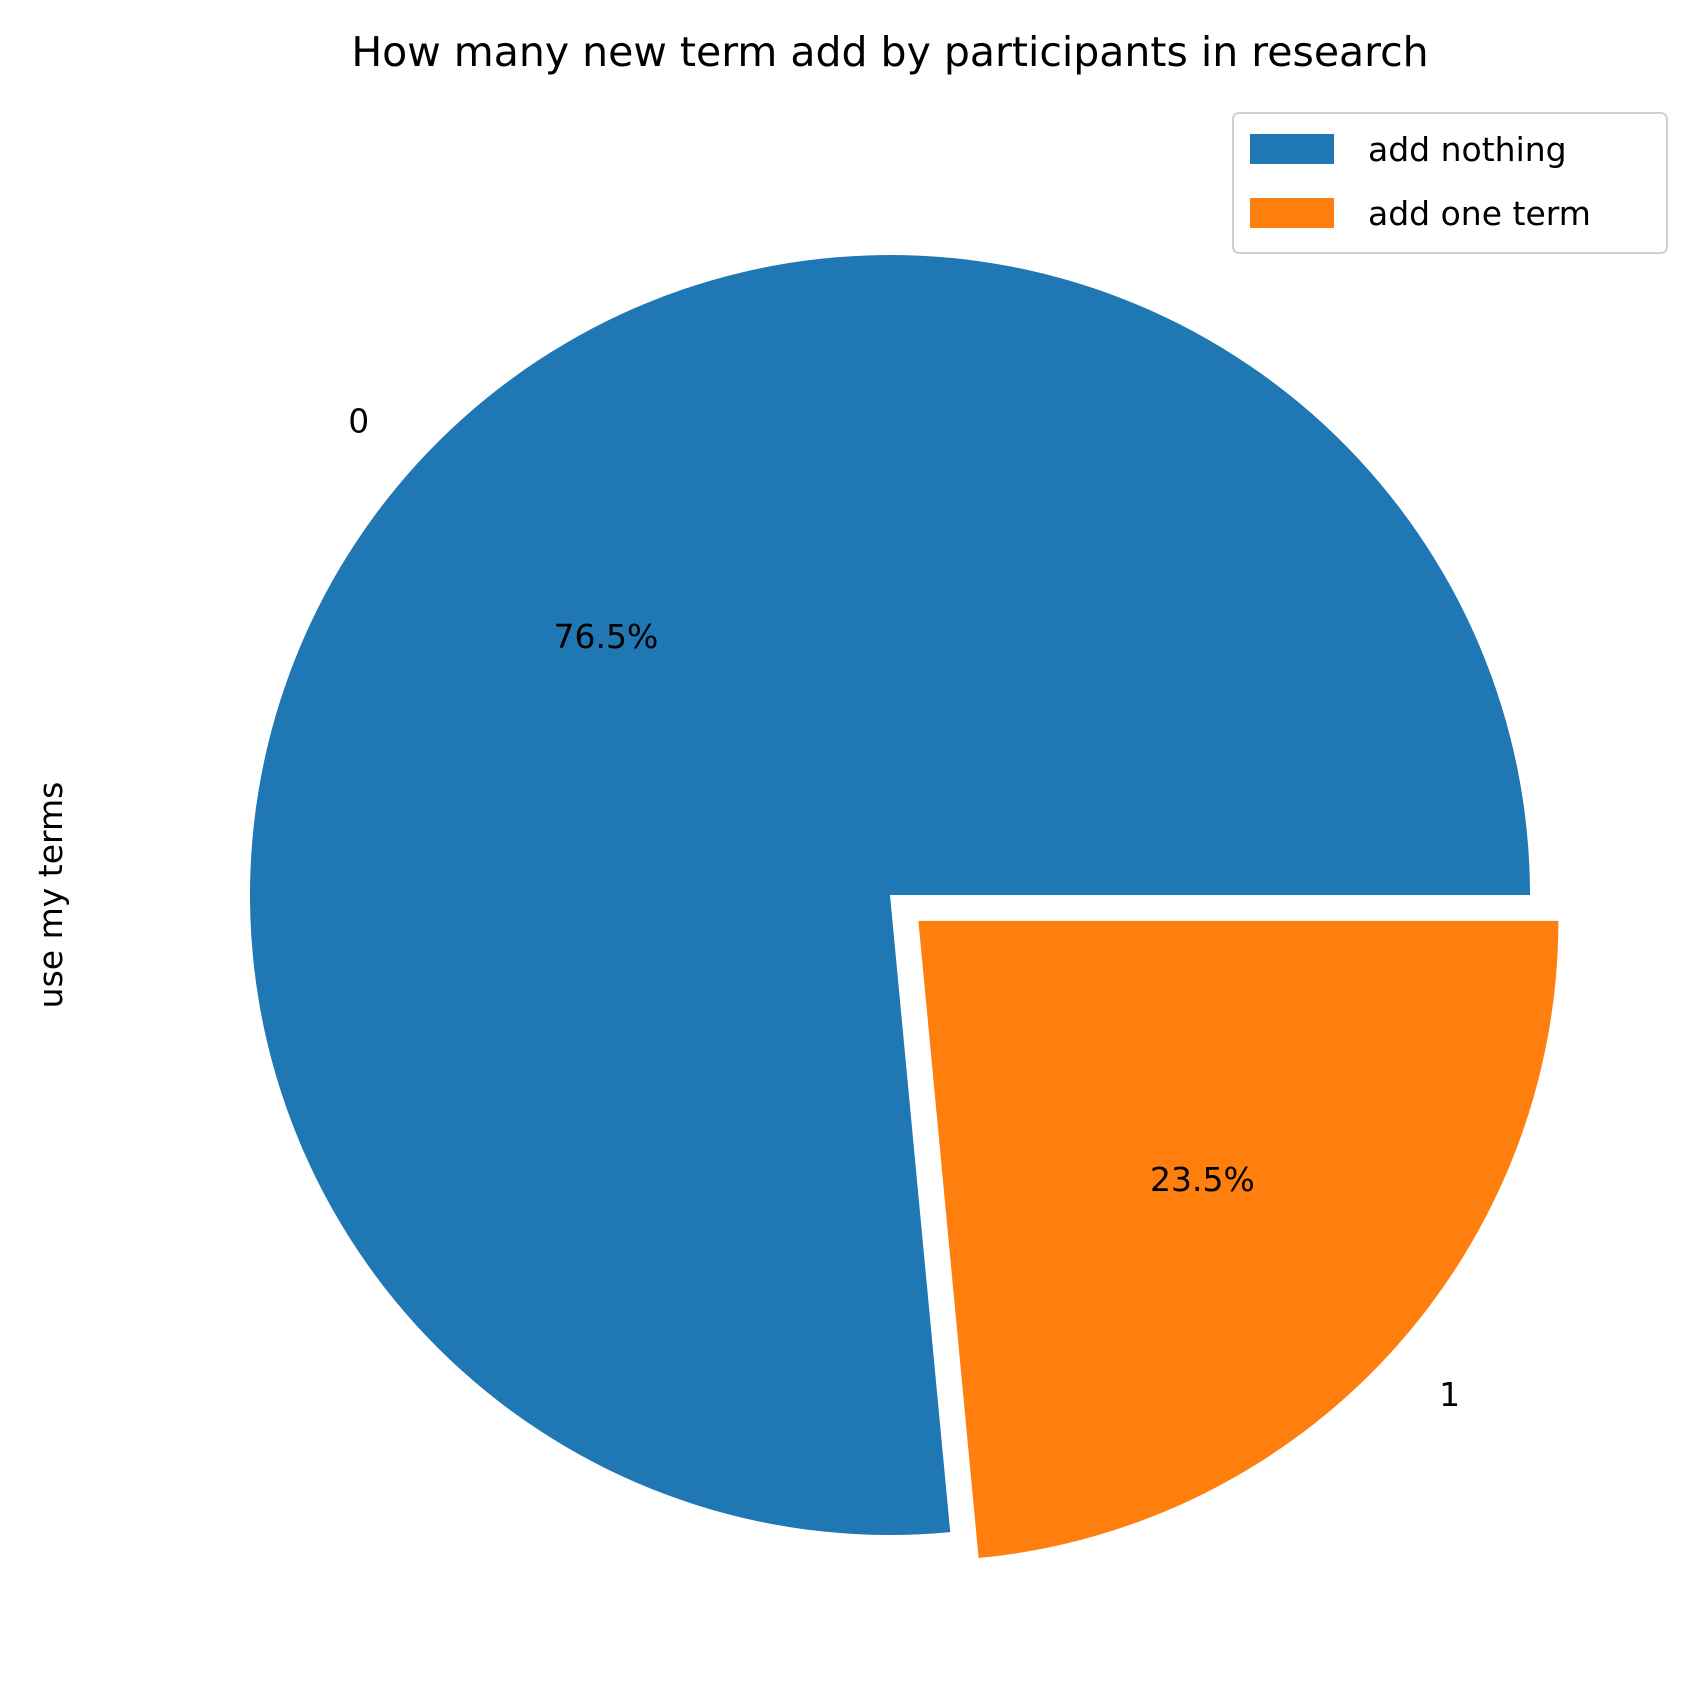 Image resolution: width=1704 pixels, height=1708 pixels. Describe the element at coordinates (50, 895) in the screenshot. I see `y-axis-label: use my terms` at that location.